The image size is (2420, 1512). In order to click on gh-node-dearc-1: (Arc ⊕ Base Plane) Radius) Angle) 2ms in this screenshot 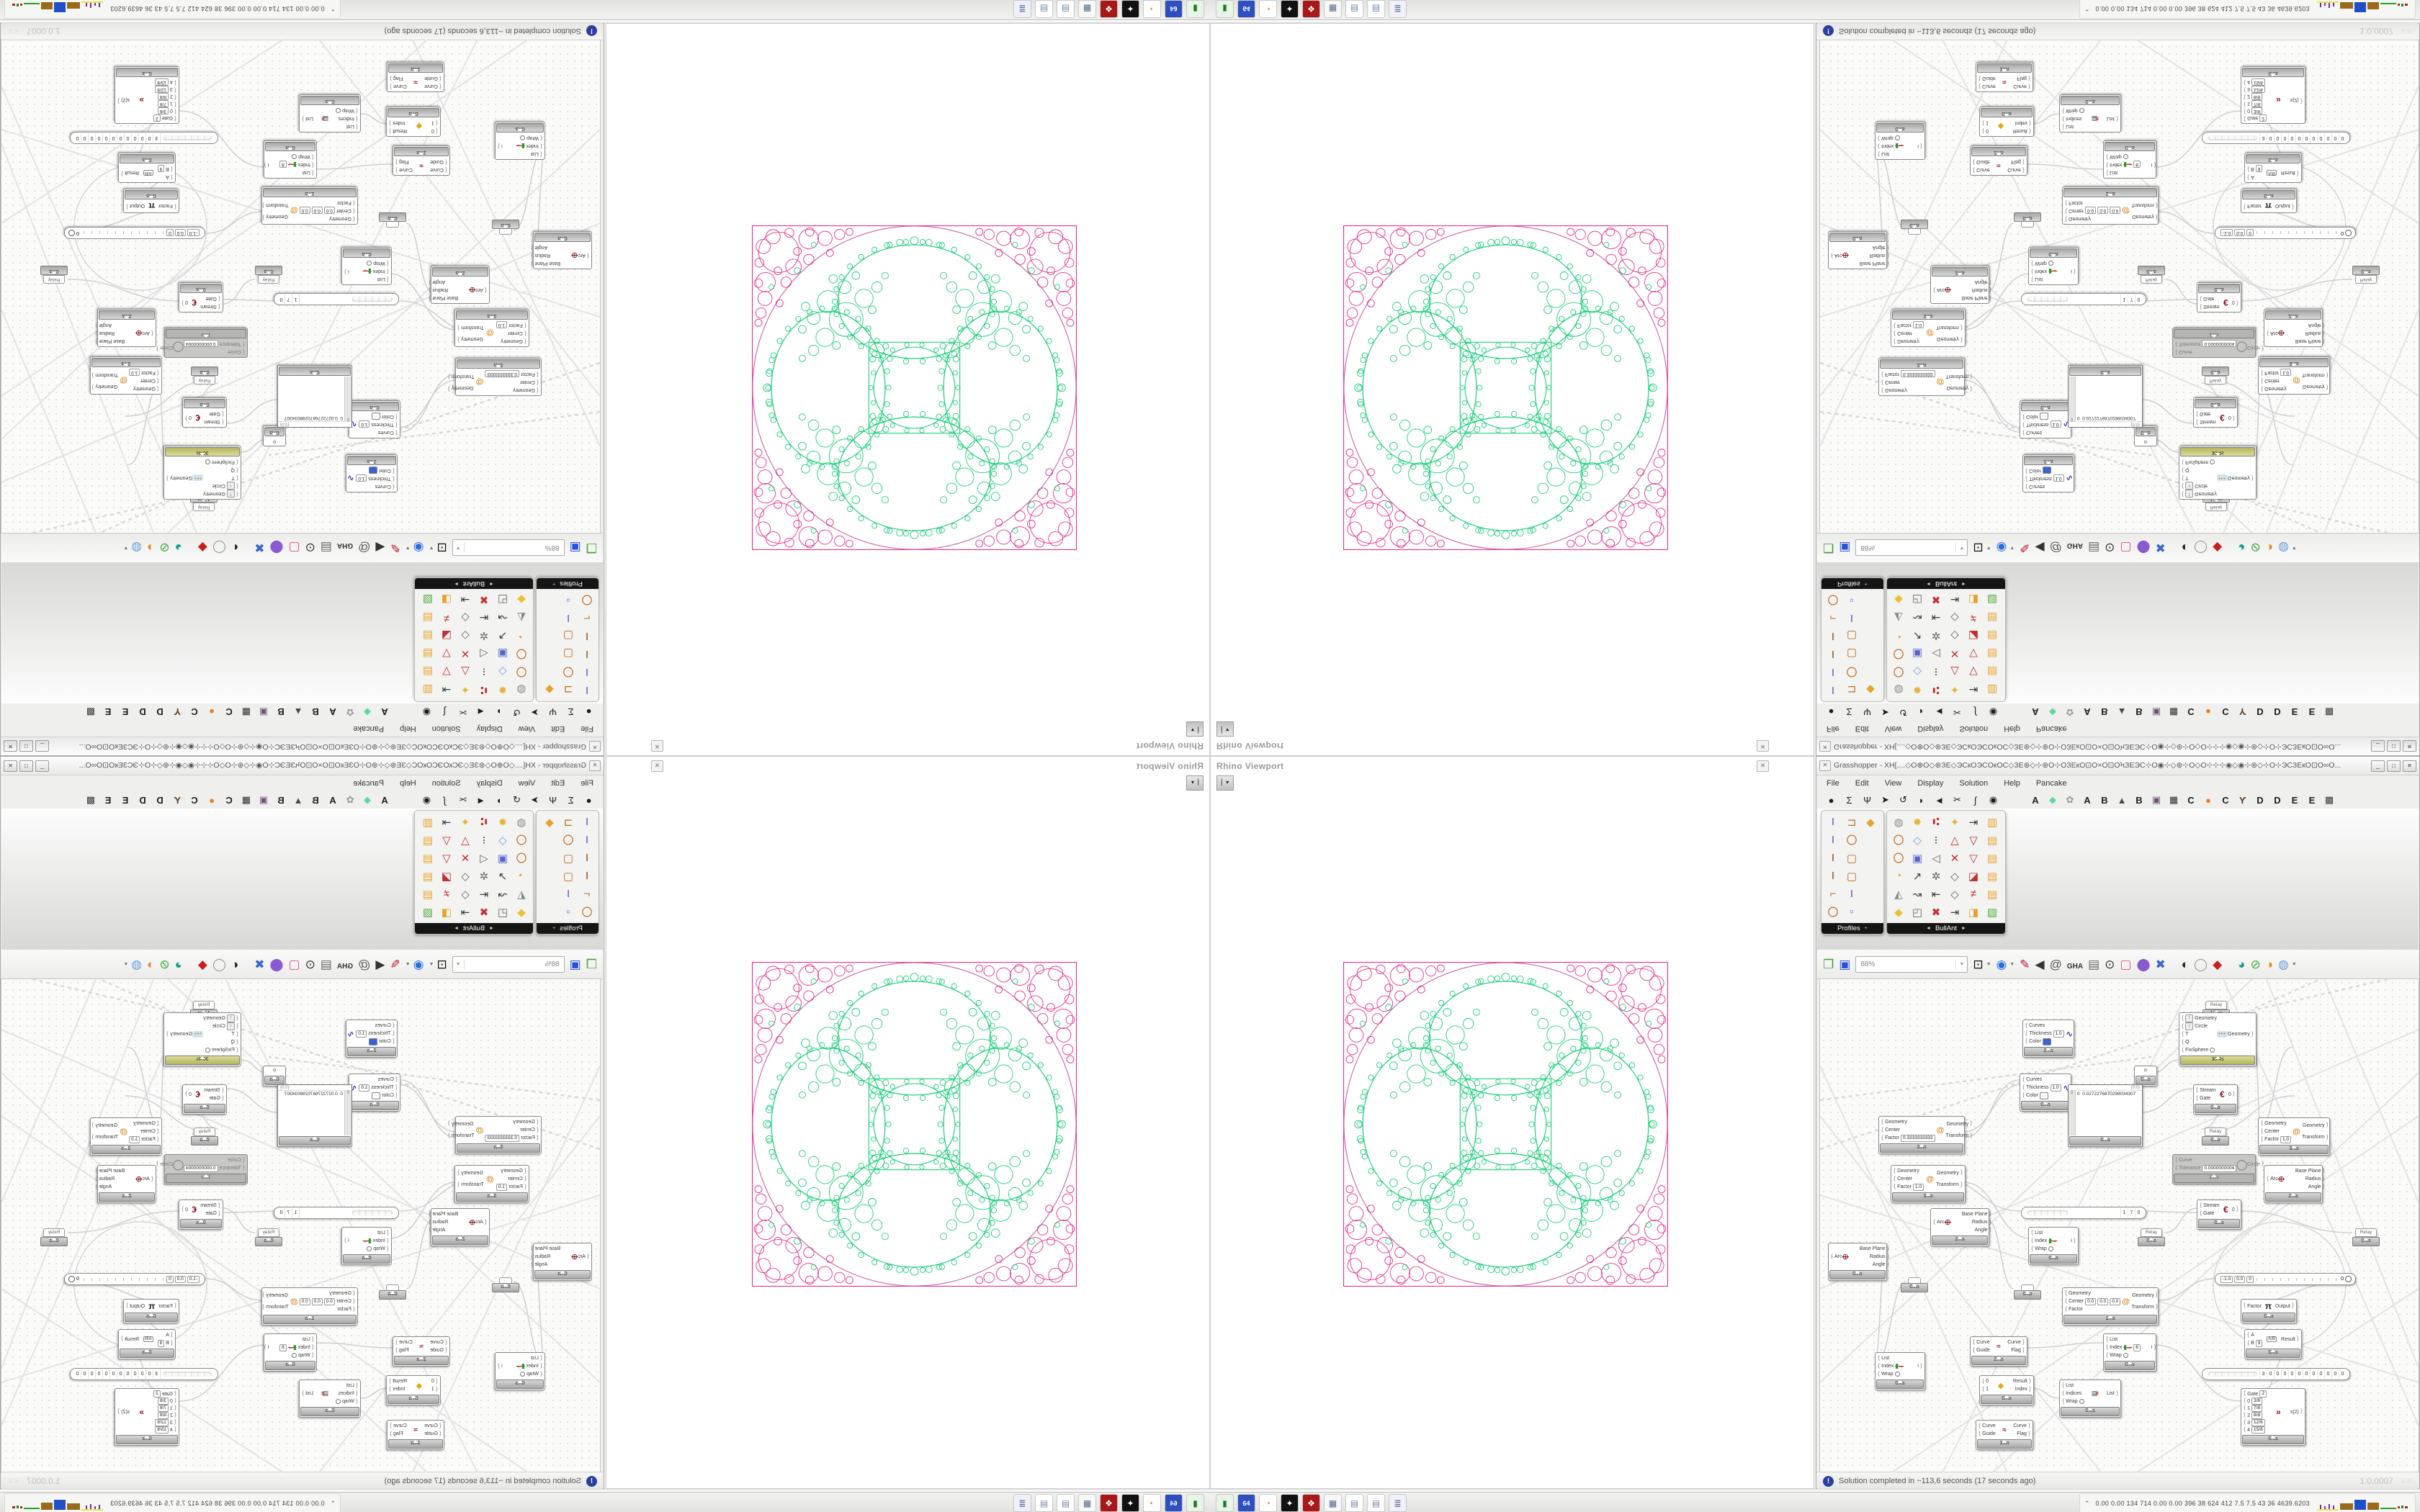, I will do `click(2295, 328)`.